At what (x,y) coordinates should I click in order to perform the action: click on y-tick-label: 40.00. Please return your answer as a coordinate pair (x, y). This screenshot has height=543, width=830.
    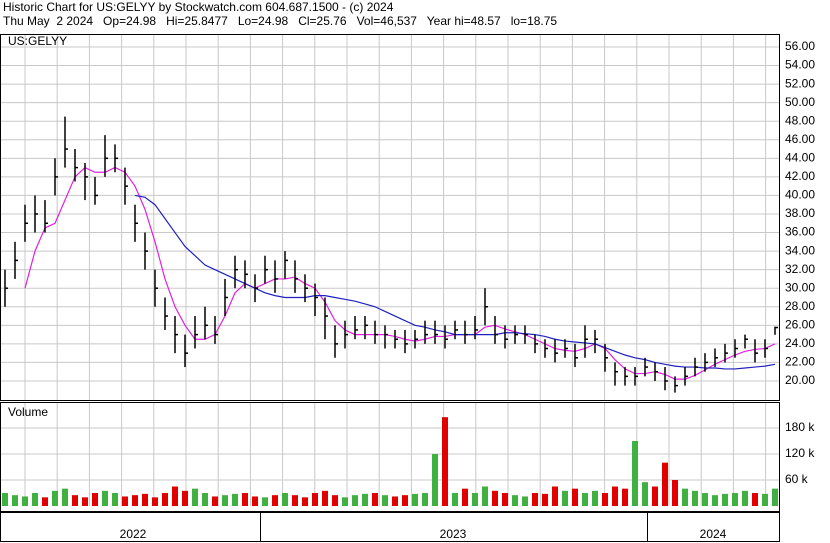
    Looking at the image, I should click on (800, 195).